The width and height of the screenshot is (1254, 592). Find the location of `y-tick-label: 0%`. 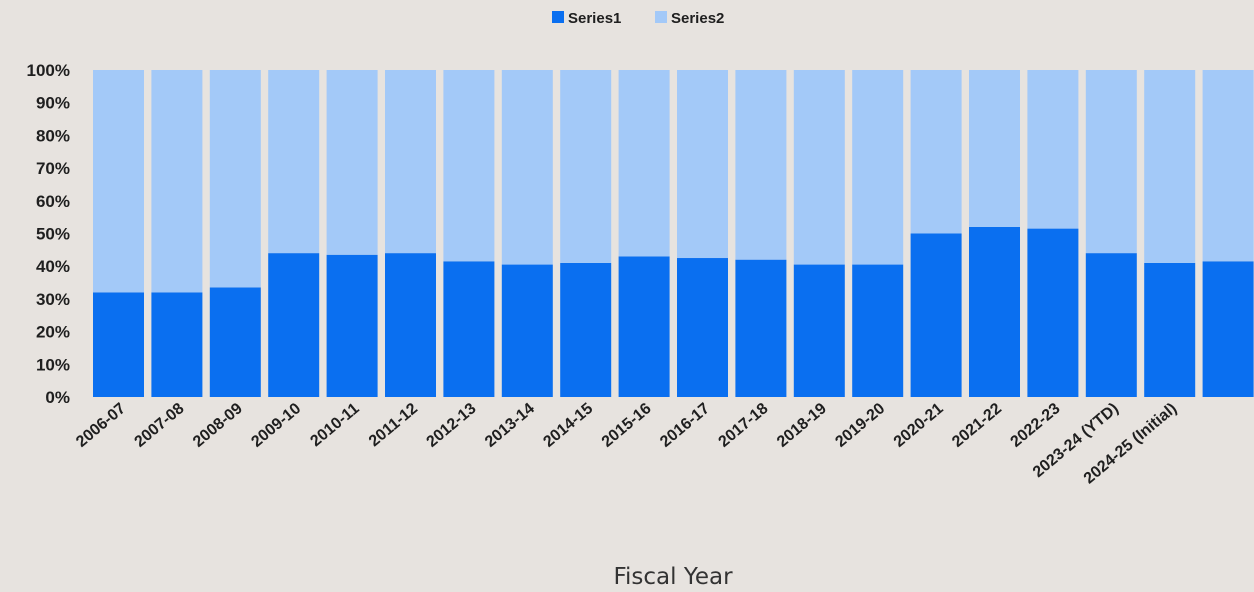

y-tick-label: 0% is located at coordinates (57, 397).